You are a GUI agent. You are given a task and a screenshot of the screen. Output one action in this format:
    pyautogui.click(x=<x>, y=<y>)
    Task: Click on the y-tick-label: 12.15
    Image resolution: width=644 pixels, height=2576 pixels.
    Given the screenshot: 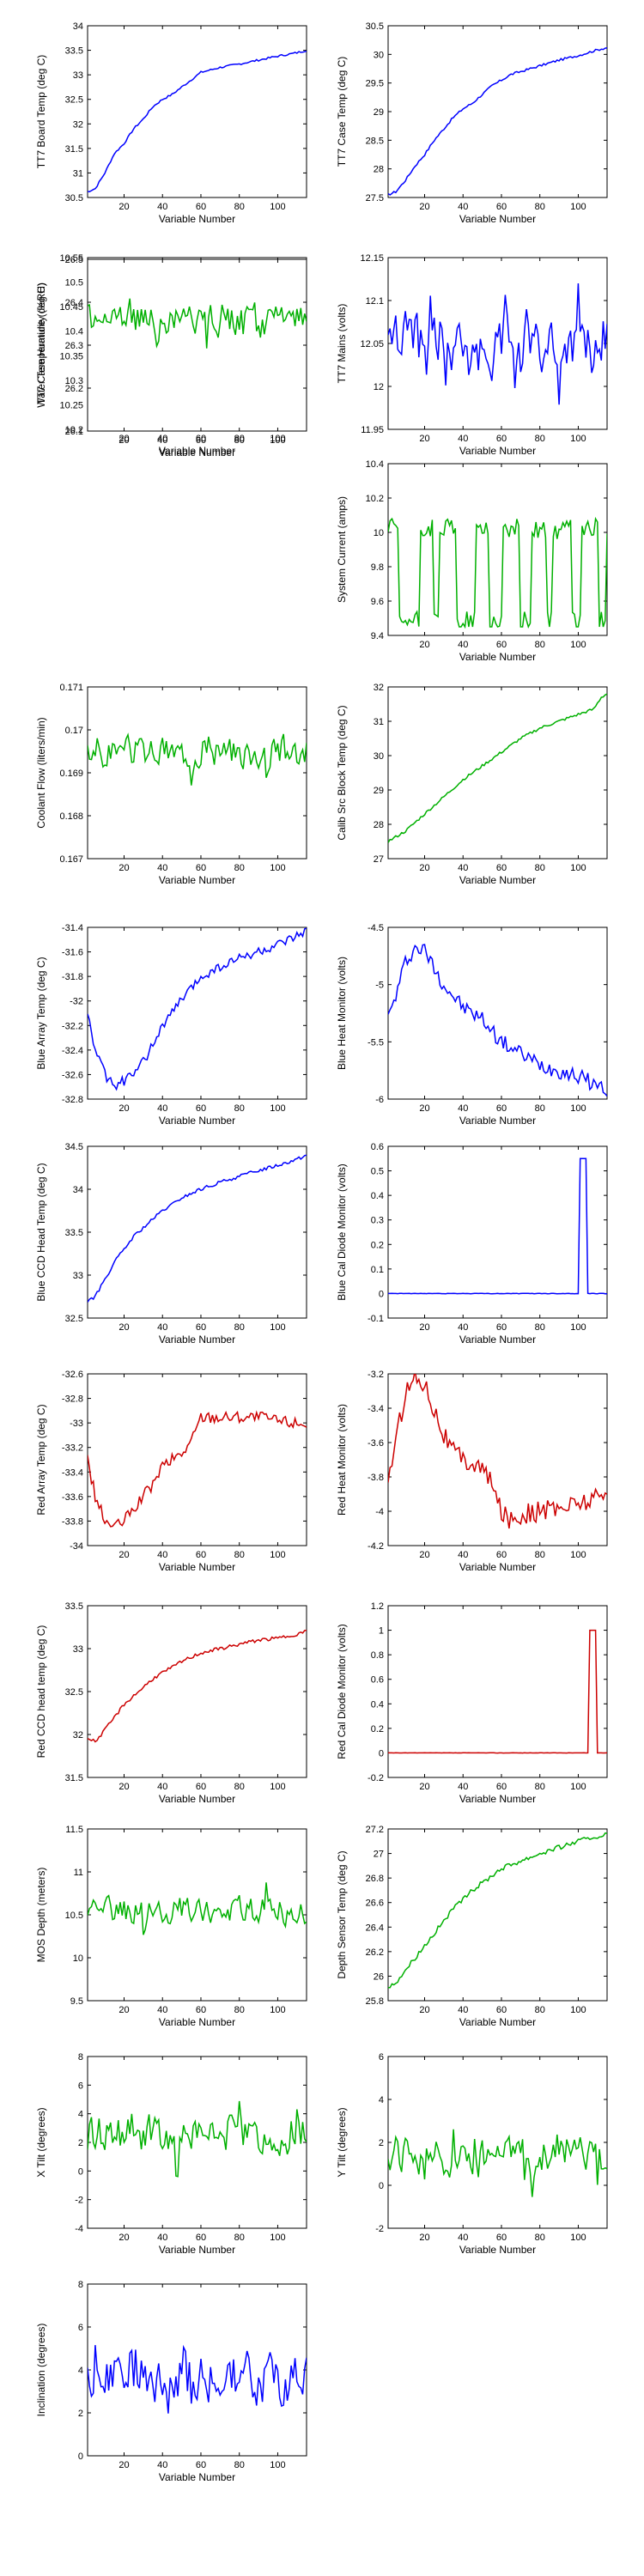 What is the action you would take?
    pyautogui.click(x=372, y=258)
    